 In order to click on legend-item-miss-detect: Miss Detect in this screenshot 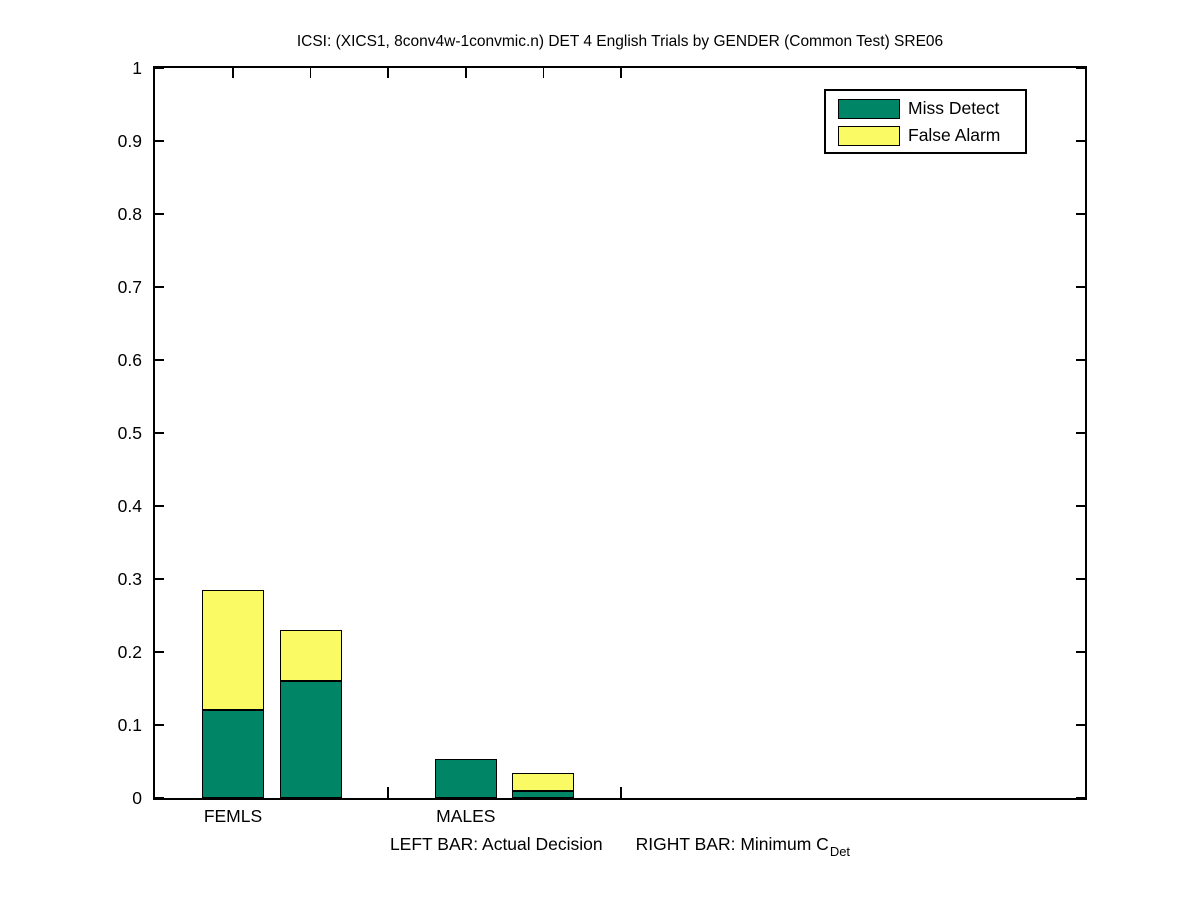, I will do `click(925, 108)`.